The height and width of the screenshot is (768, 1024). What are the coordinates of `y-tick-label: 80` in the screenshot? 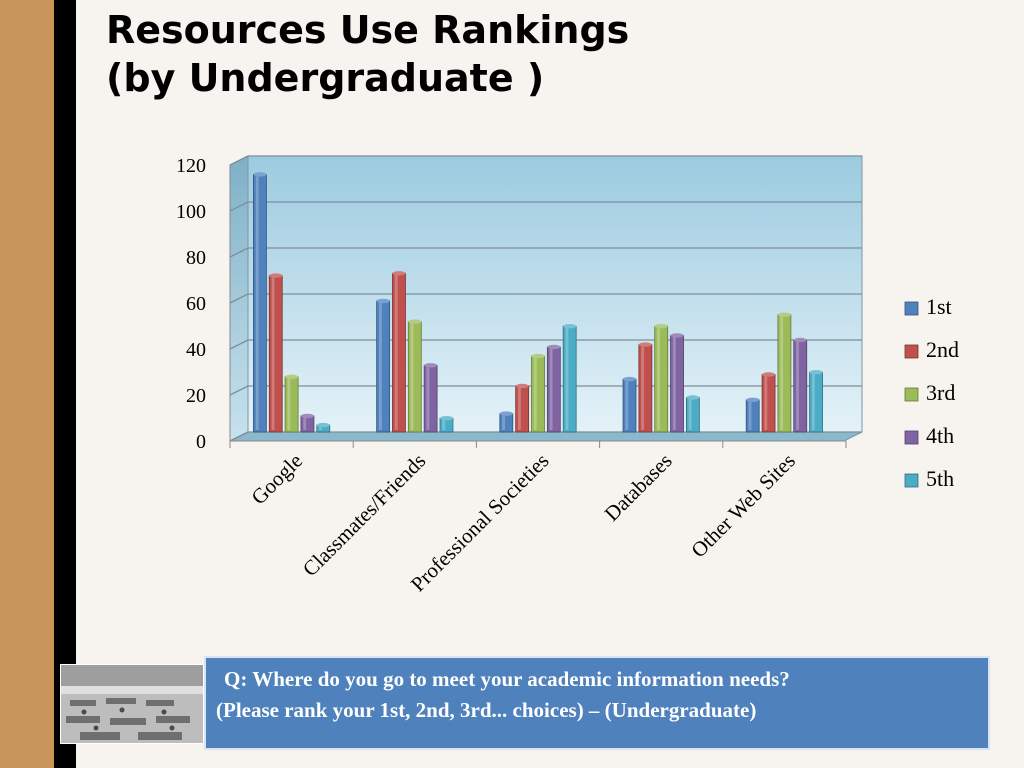 It's located at (196, 258).